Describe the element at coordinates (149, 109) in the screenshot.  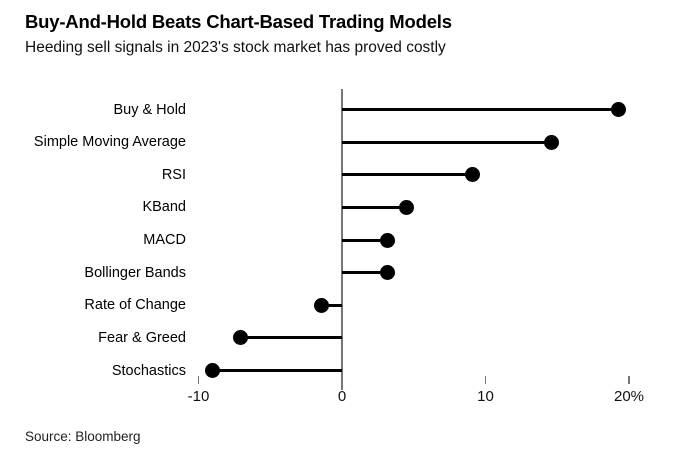
I see `category-label: Buy & Hold` at that location.